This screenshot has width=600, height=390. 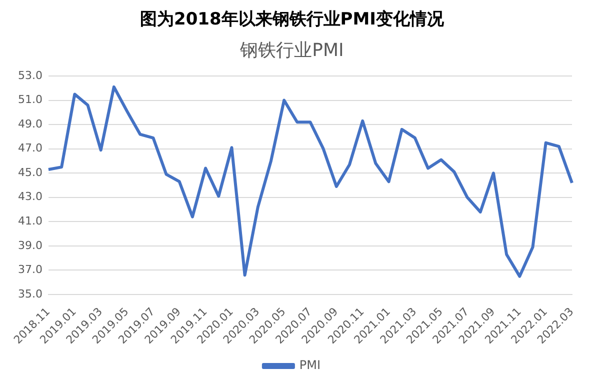 I want to click on y-tick-label: 47.0, so click(x=30, y=148).